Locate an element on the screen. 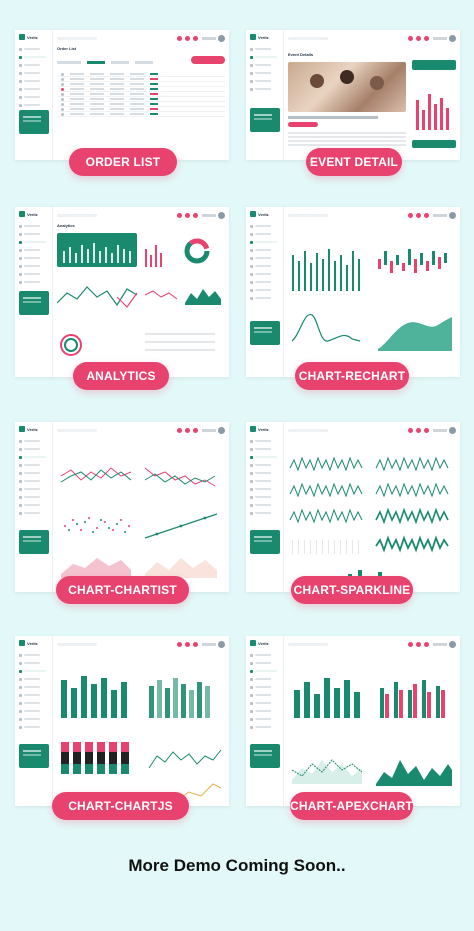  demo-card-chart-rechart: Veritz is located at coordinates (353, 292).